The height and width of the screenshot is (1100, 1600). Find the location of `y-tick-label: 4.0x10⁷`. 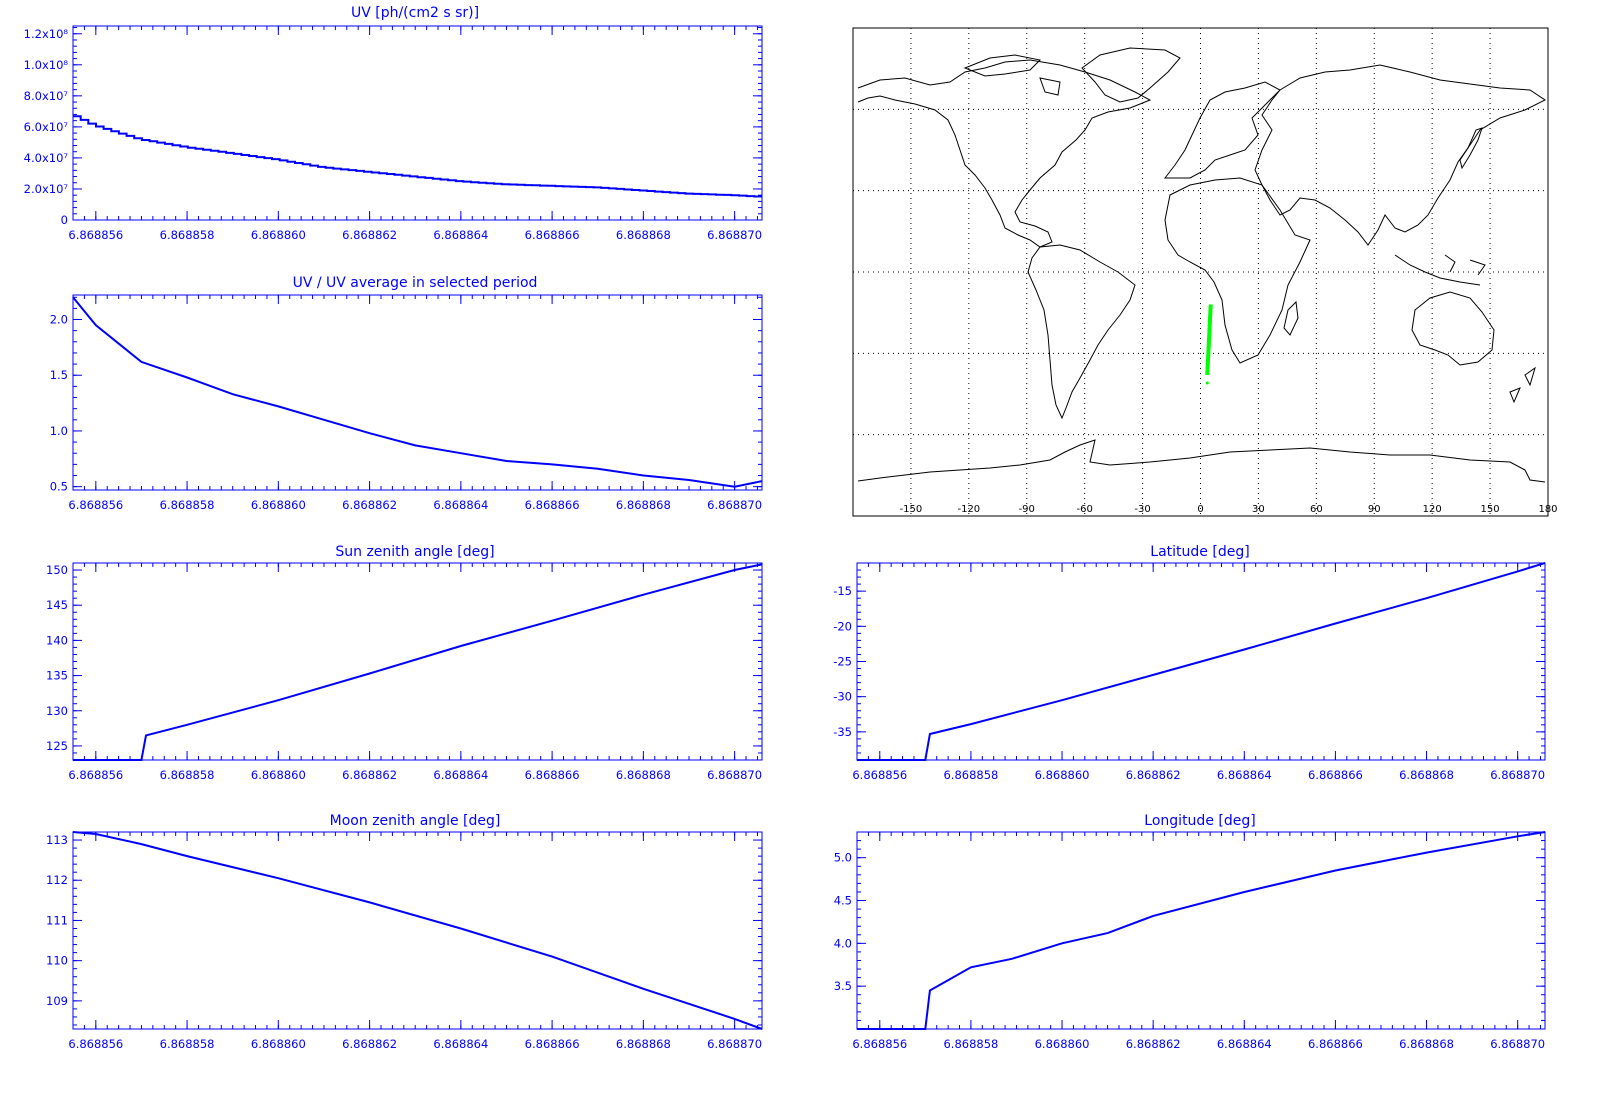

y-tick-label: 4.0x10⁷ is located at coordinates (46, 158).